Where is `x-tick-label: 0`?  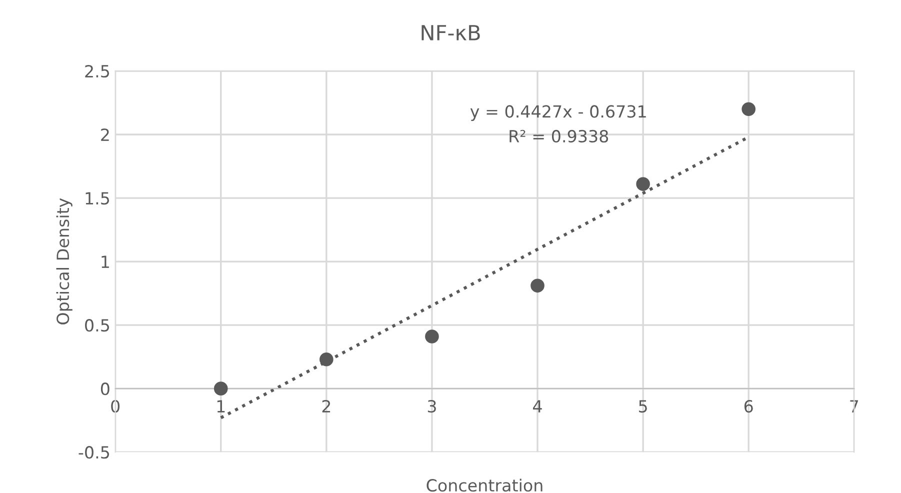 x-tick-label: 0 is located at coordinates (115, 406).